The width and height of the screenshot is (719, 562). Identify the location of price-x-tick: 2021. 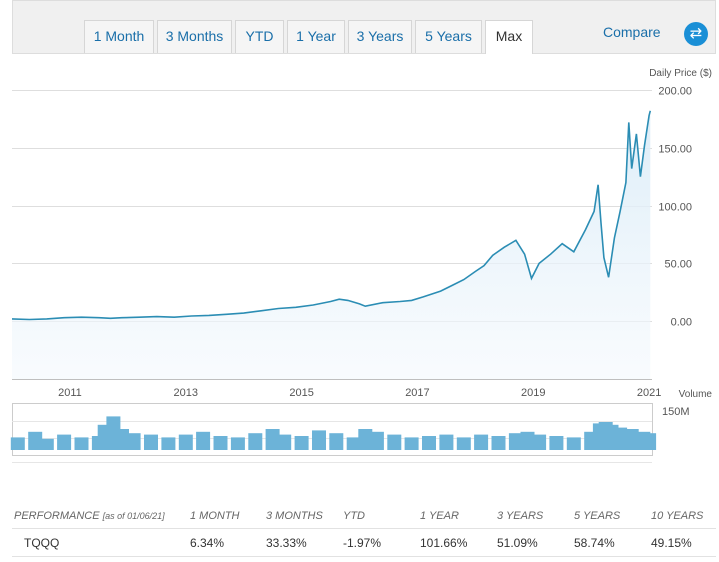
(649, 393).